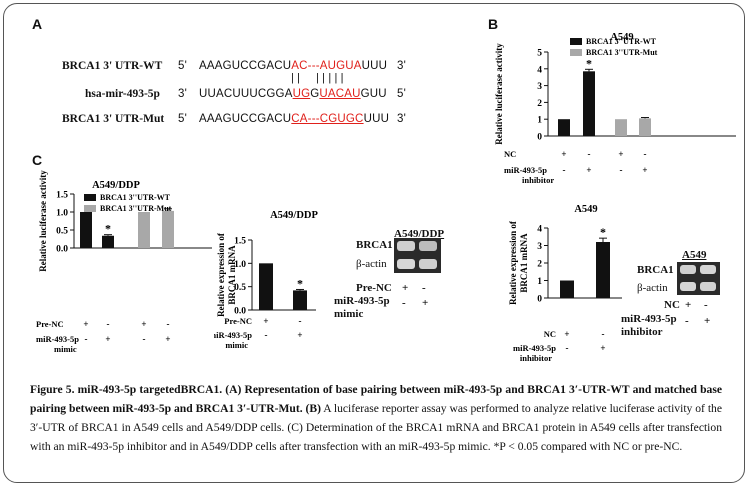 This screenshot has width=748, height=486. What do you see at coordinates (245, 66) in the screenshot?
I see `wt-seq-pre: AAAGUCCGACU` at bounding box center [245, 66].